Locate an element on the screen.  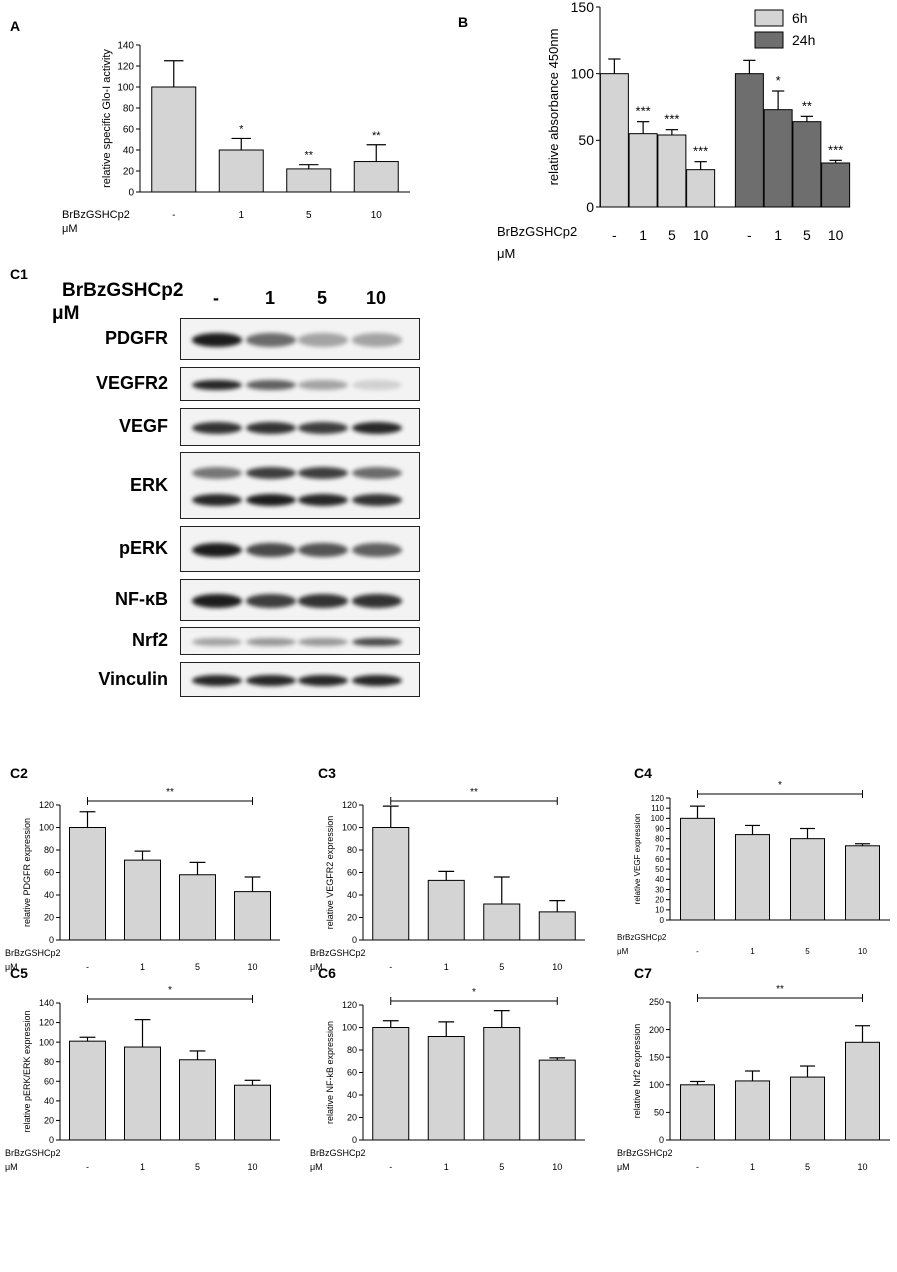
panel-letter-c4: C4 is located at coordinates (643, 773).